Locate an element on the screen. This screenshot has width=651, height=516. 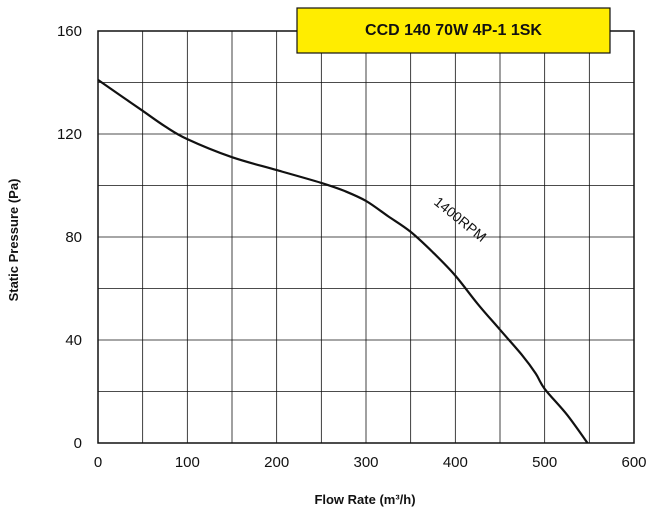
chart-title-box is located at coordinates (453, 30).